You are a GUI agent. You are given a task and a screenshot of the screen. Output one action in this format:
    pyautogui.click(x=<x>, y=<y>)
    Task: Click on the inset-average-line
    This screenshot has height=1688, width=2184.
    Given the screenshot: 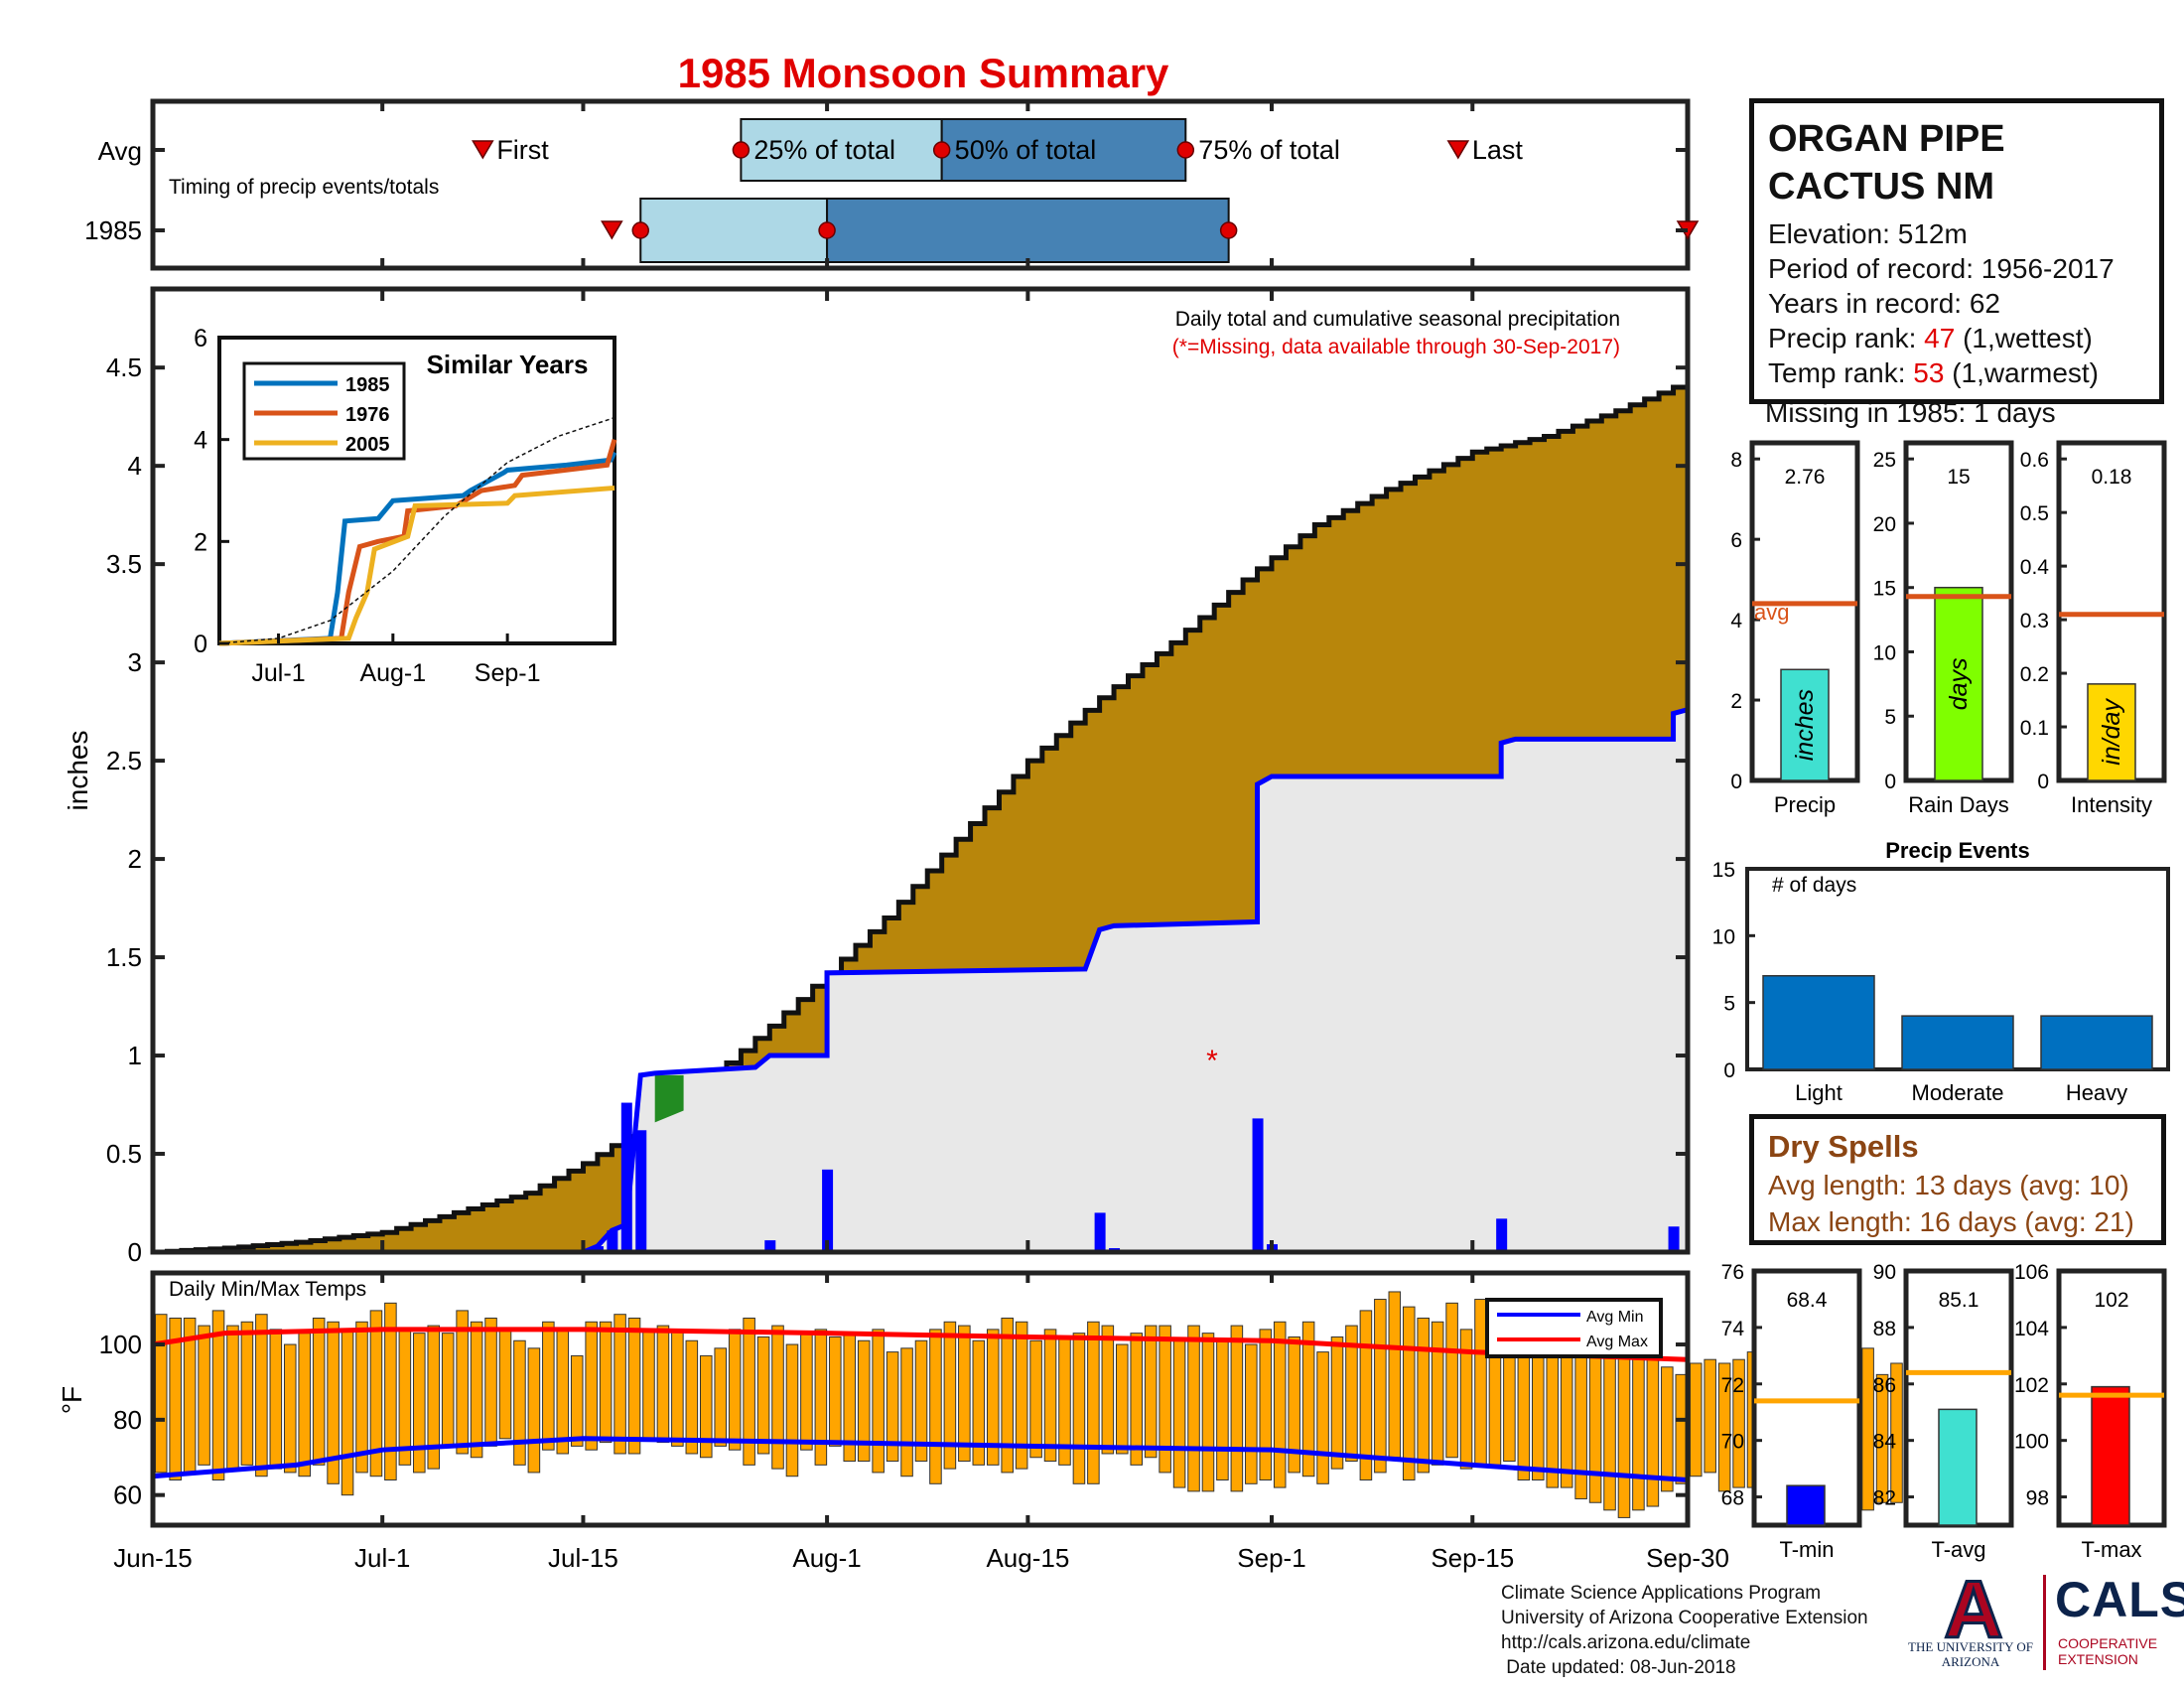 What is the action you would take?
    pyautogui.click(x=416, y=530)
    